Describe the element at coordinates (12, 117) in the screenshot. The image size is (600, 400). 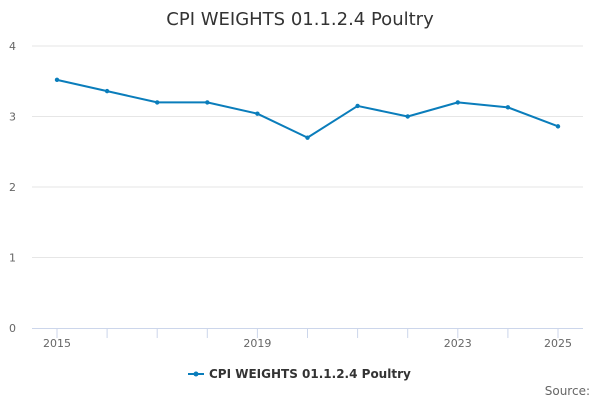
I see `y-tick-label: 3` at that location.